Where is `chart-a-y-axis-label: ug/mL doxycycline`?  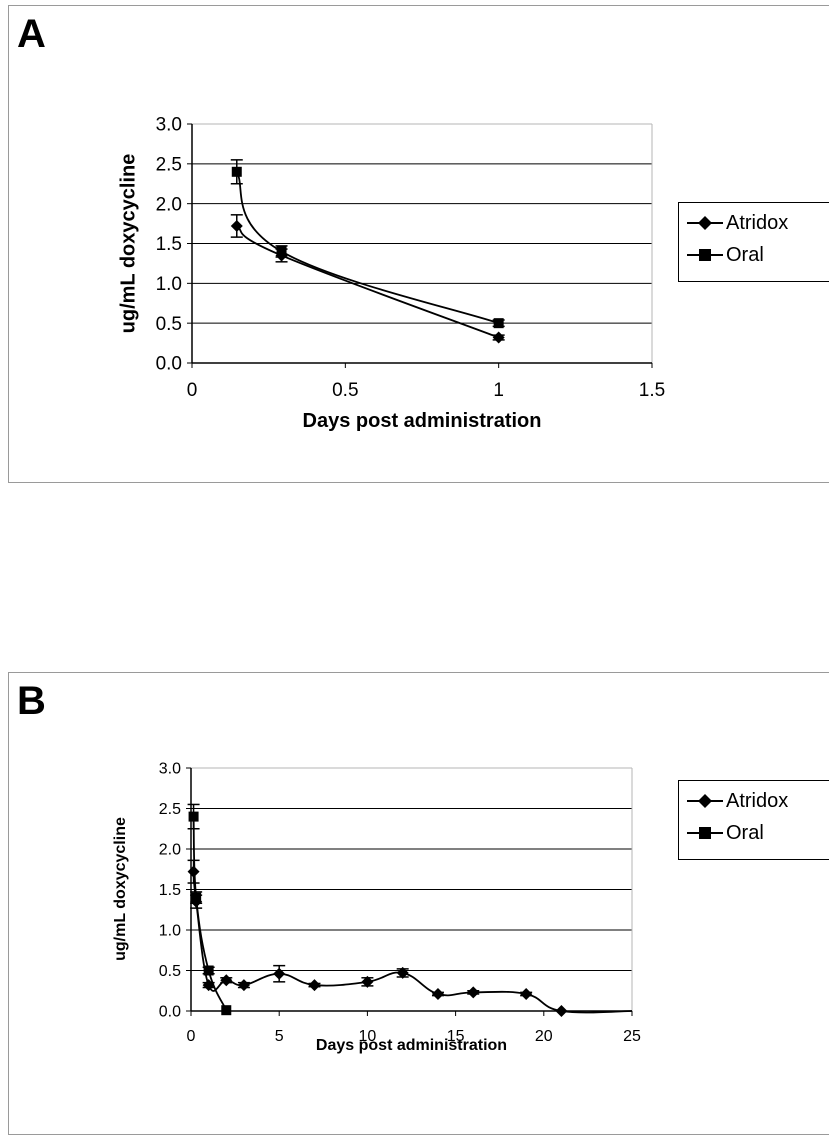 chart-a-y-axis-label: ug/mL doxycycline is located at coordinates (128, 243).